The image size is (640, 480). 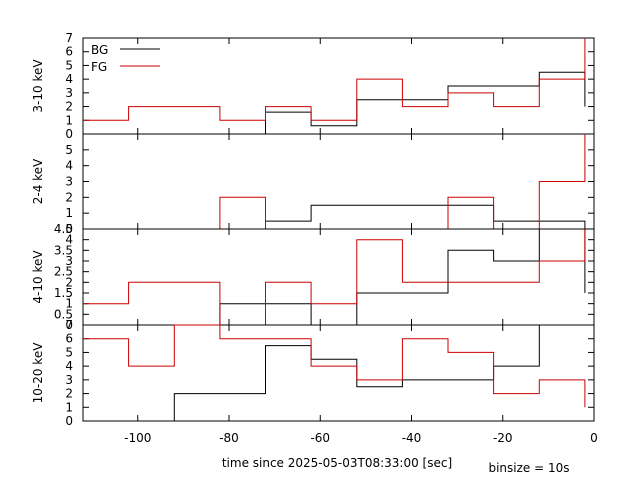 I want to click on x-tick-label: -60, so click(x=320, y=438).